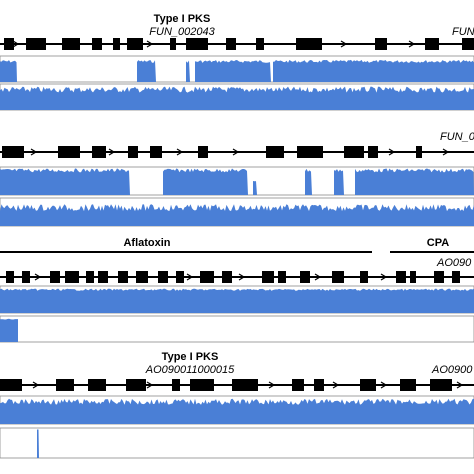 The width and height of the screenshot is (474, 474). Describe the element at coordinates (190, 357) in the screenshot. I see `cluster-label-type-i-pks-2: Type I PKS` at that location.